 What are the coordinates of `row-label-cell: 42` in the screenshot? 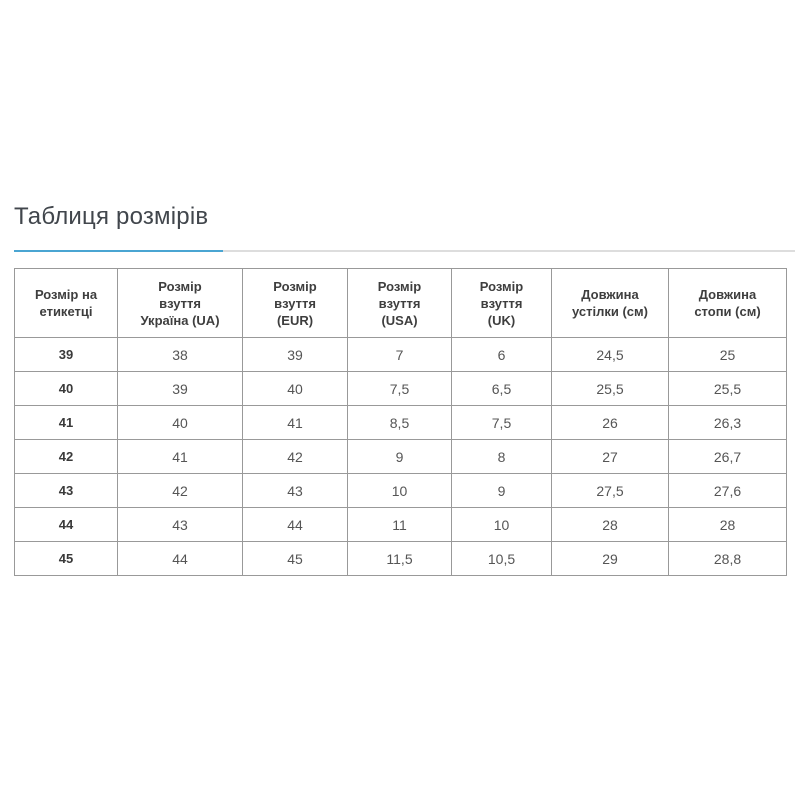 It's located at (66, 456).